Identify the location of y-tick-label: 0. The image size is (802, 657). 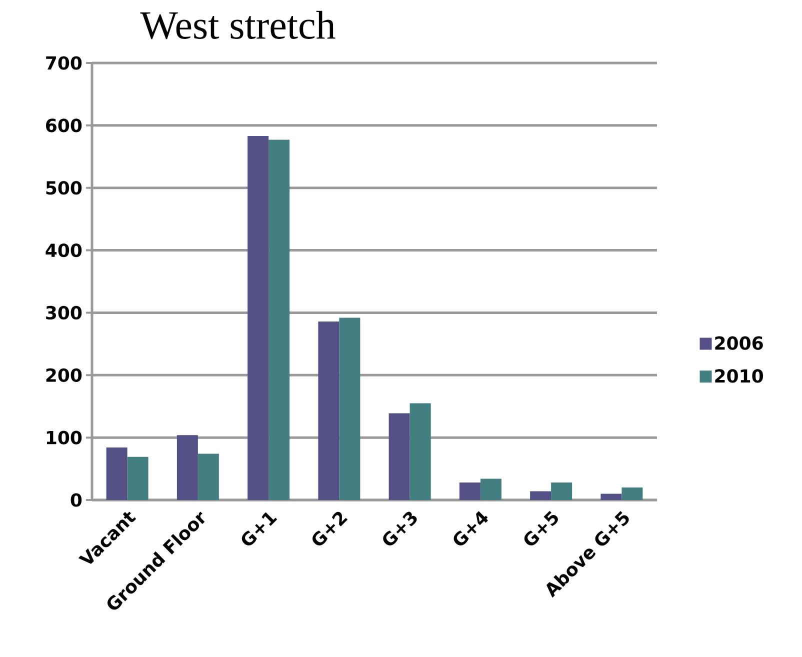
(76, 500).